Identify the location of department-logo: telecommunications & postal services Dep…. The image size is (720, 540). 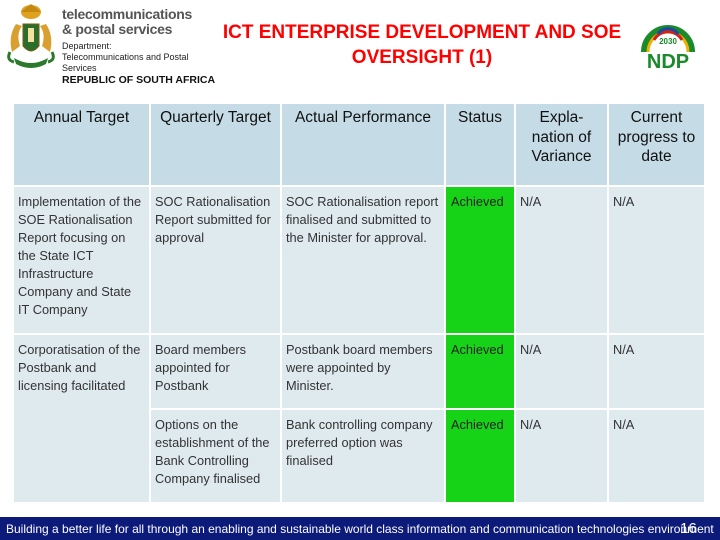
(111, 44).